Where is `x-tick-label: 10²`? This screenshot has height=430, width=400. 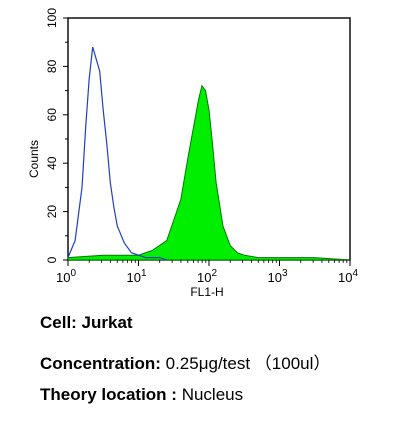 x-tick-label: 10² is located at coordinates (207, 276).